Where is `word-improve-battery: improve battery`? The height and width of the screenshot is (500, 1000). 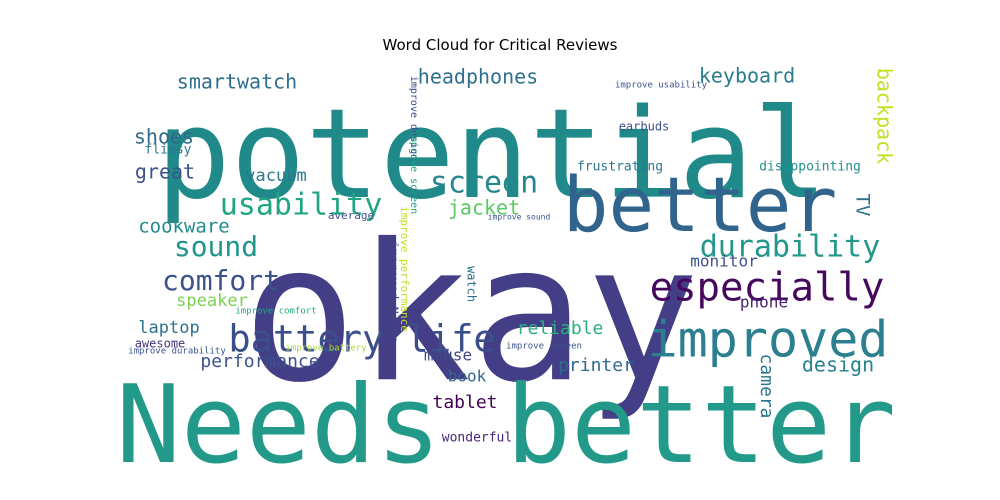
word-improve-battery: improve battery is located at coordinates (326, 349).